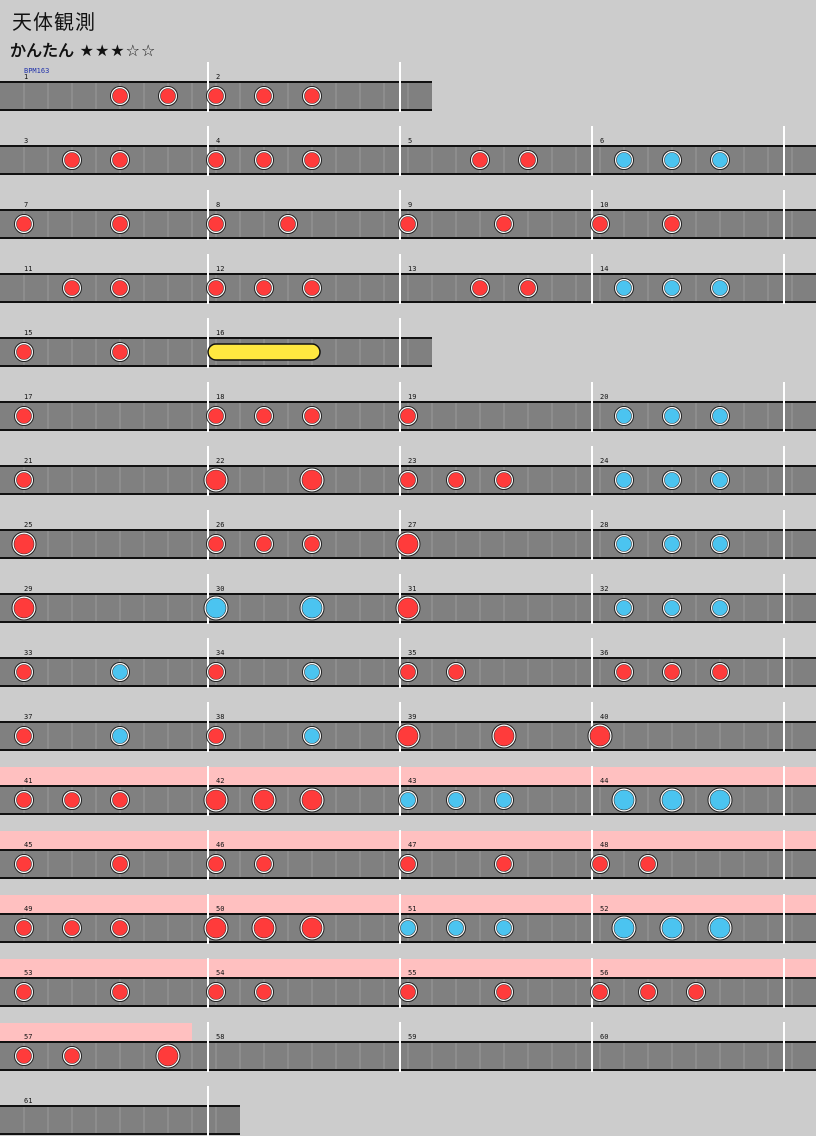  I want to click on measure-number: 55, so click(412, 973).